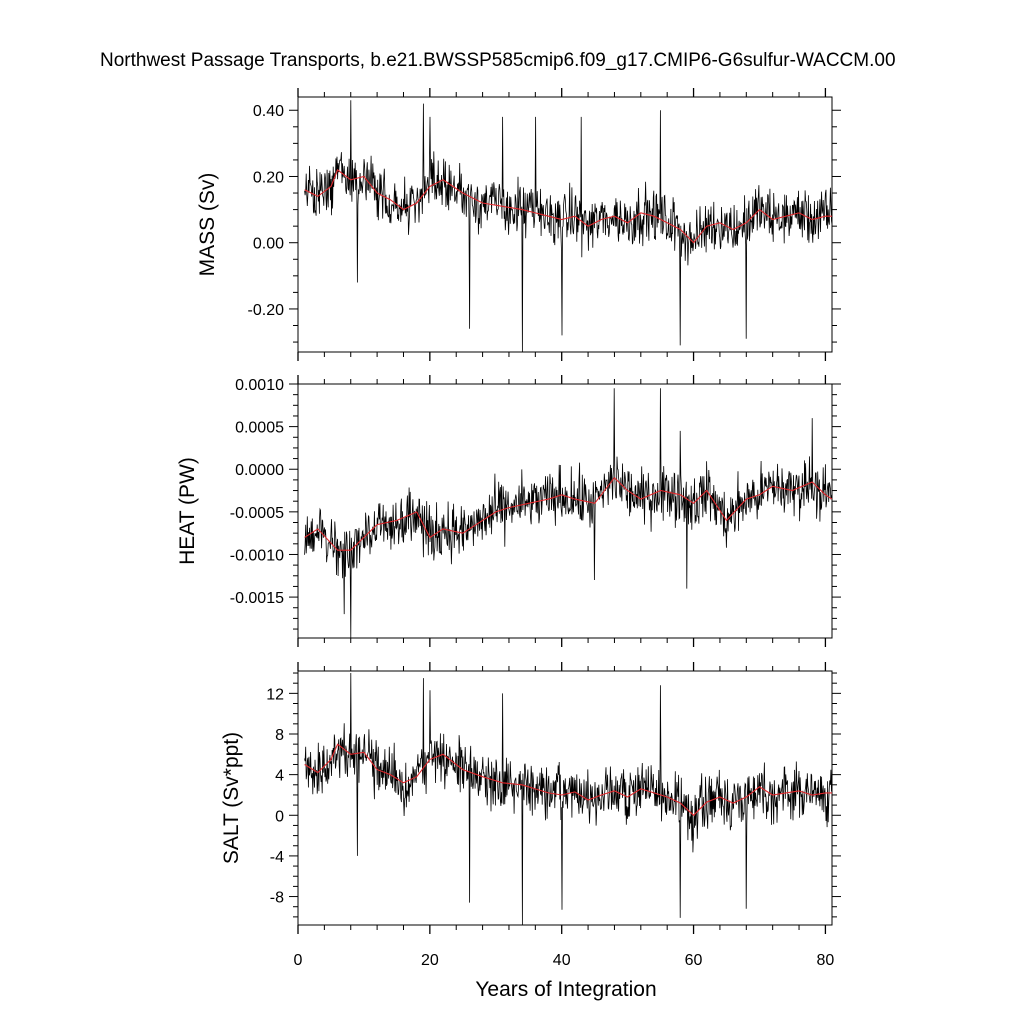  I want to click on heat-plot-frame, so click(565, 511).